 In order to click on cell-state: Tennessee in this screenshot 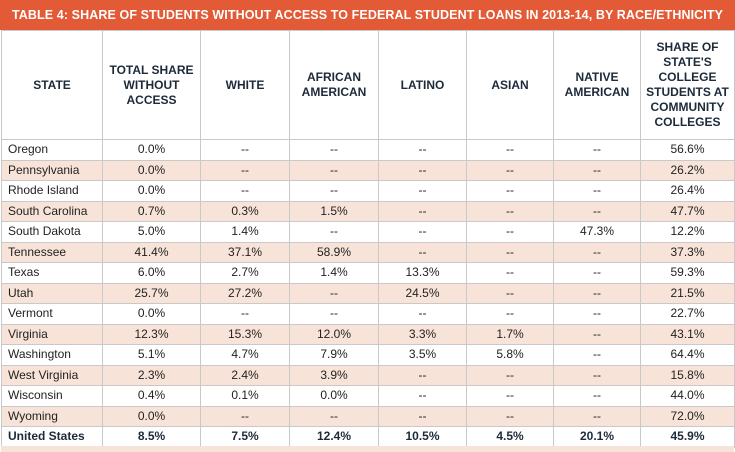, I will do `click(52, 252)`.